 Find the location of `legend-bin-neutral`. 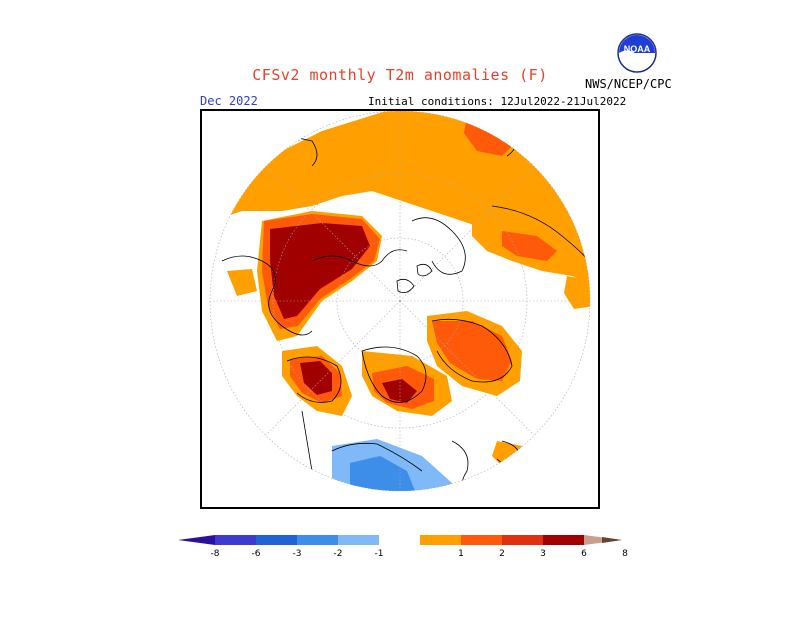

legend-bin-neutral is located at coordinates (399, 540).